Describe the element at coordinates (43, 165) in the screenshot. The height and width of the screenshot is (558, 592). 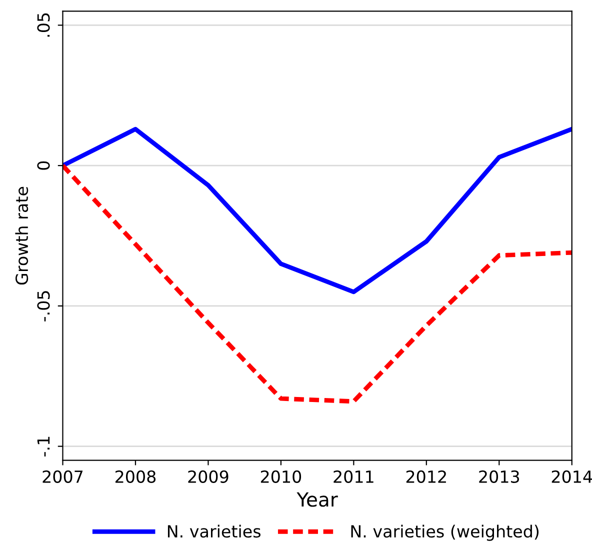
I see `y-tick-label: 0` at that location.